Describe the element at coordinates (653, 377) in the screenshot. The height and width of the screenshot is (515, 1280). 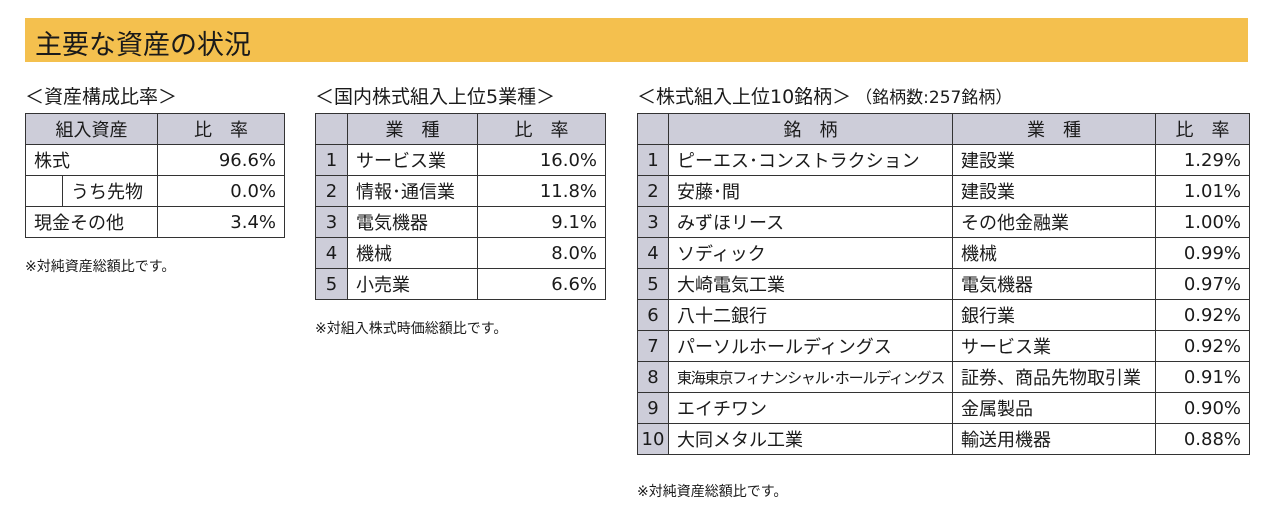
I see `rank: 8` at that location.